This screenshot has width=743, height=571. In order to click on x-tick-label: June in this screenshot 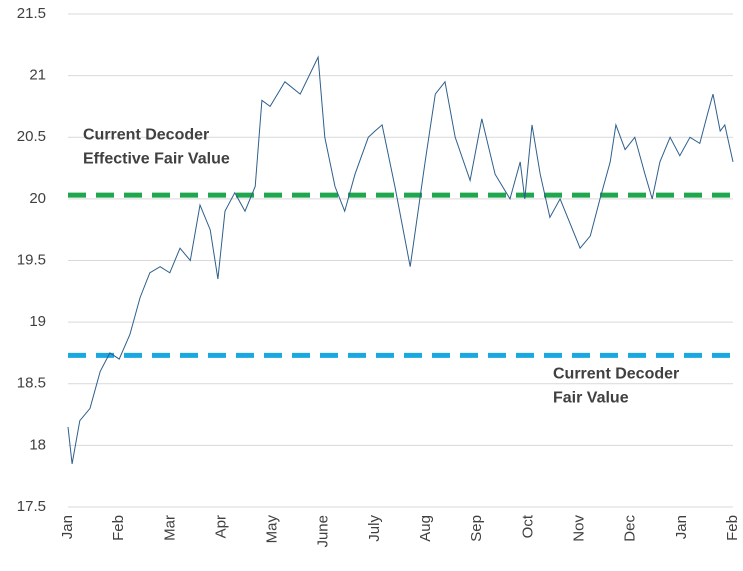, I will do `click(323, 531)`.